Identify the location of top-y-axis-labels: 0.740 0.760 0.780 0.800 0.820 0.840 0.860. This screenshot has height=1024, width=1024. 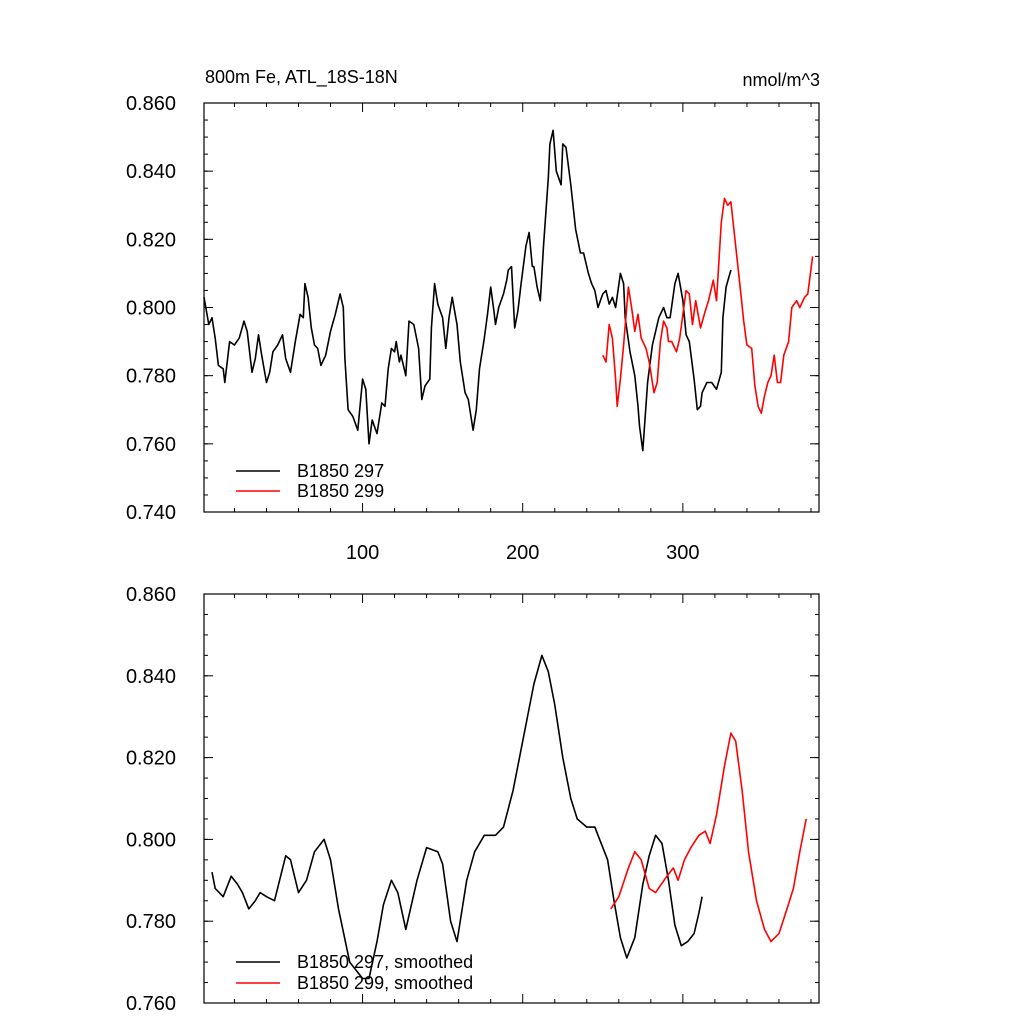
(151, 308).